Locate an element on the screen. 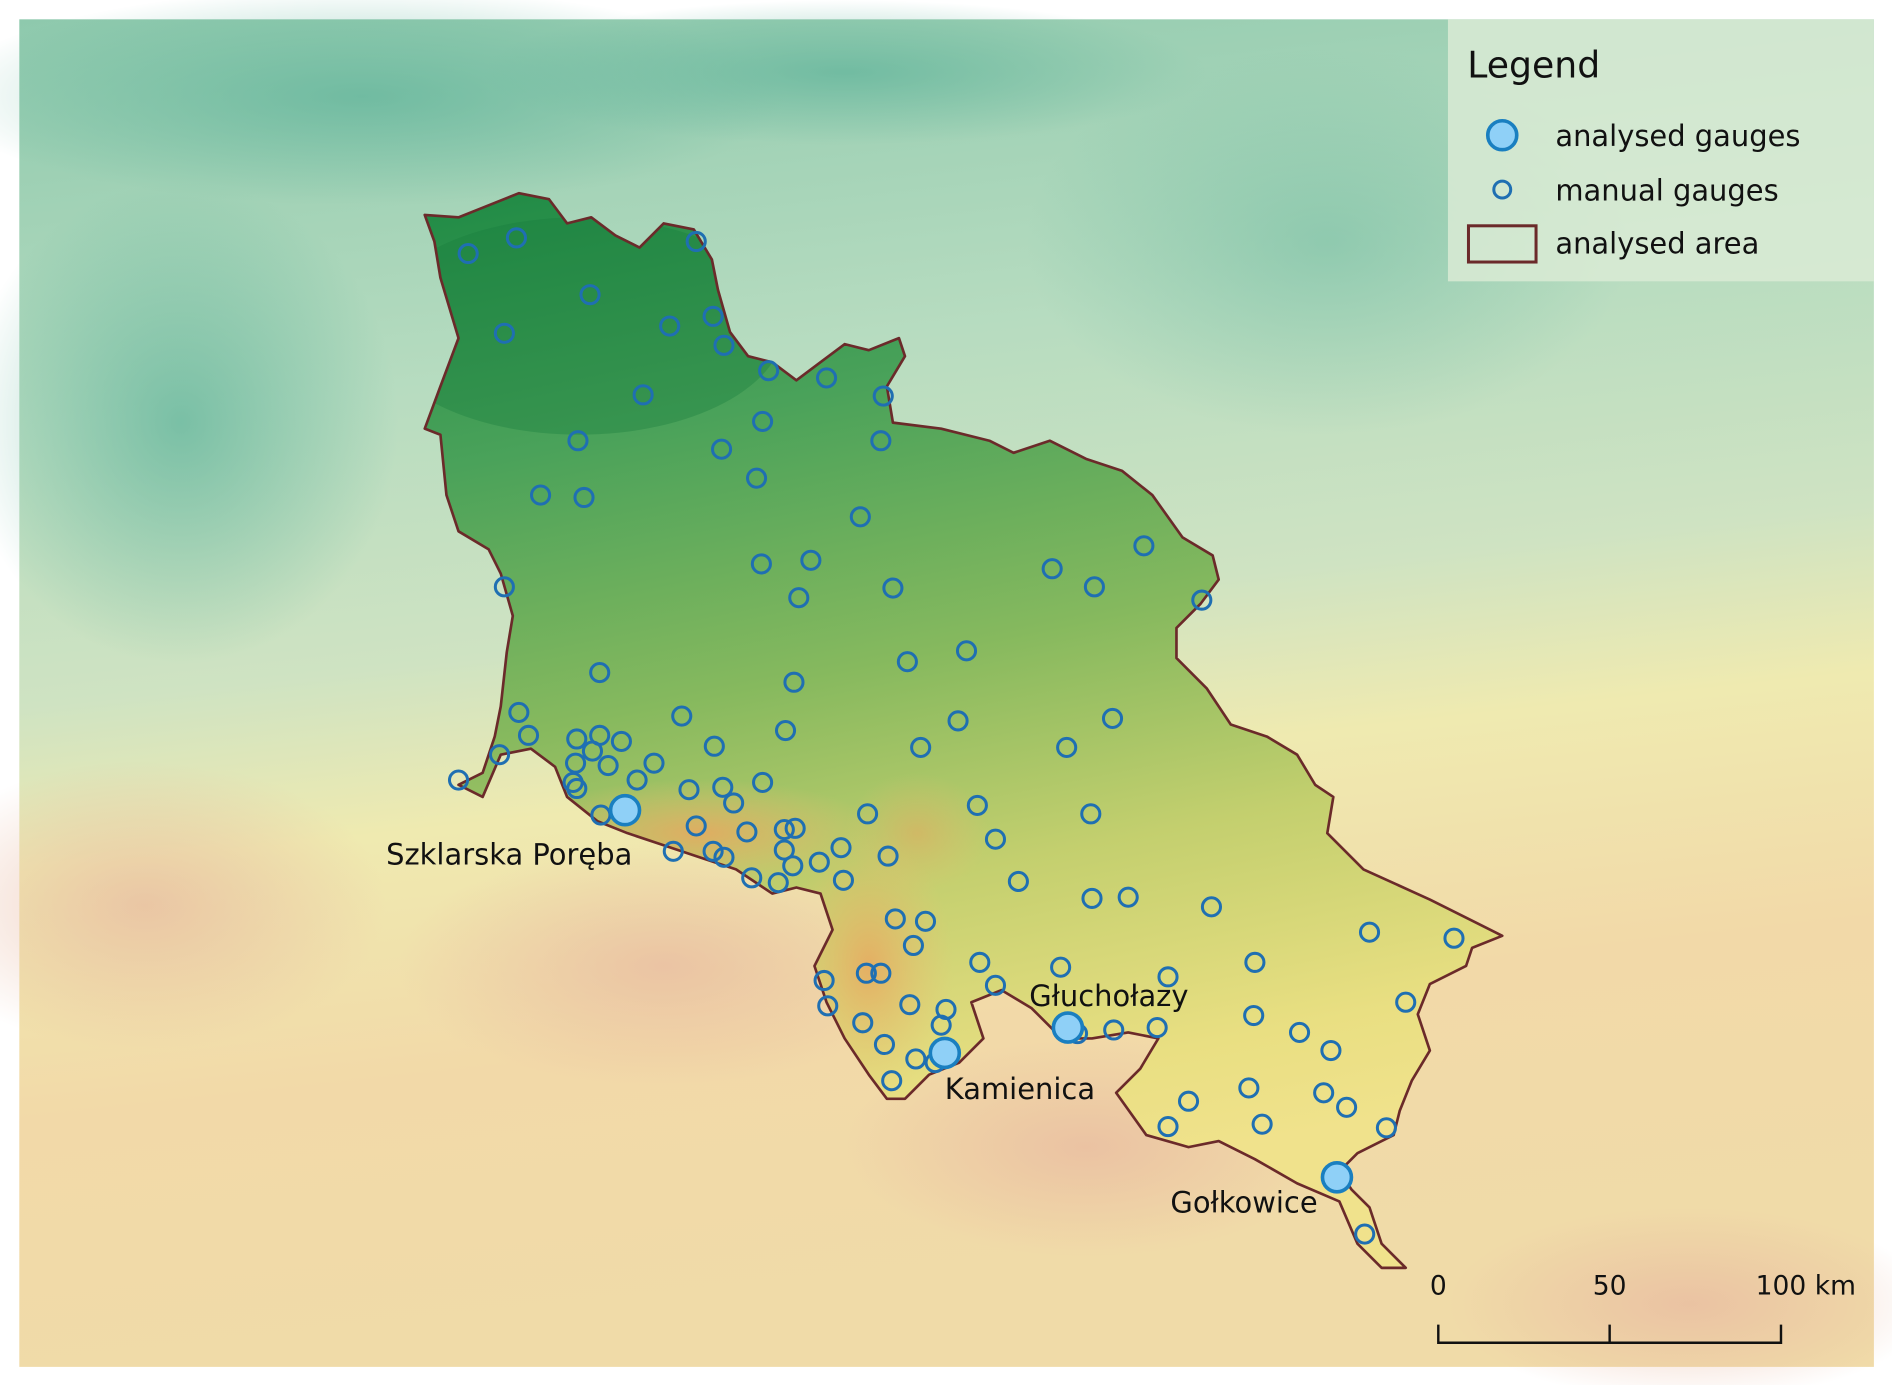  legend-title: Legend is located at coordinates (1533, 64).